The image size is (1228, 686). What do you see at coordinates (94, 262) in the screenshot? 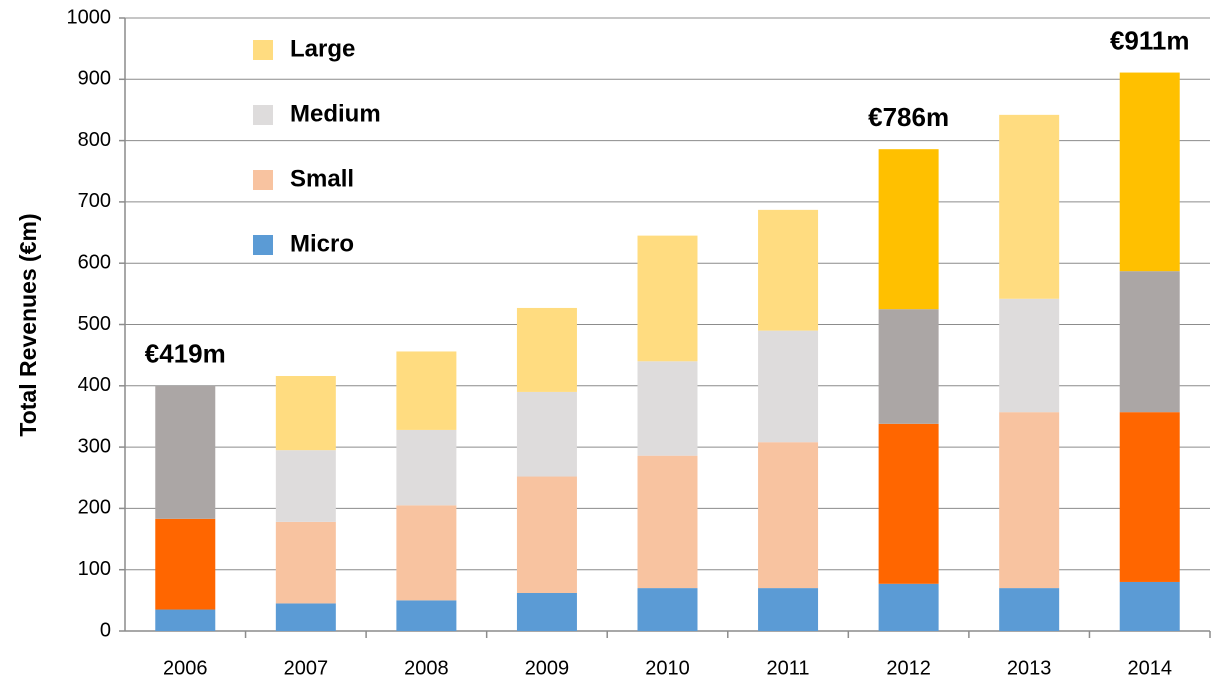
I see `y-tick-label: 600` at bounding box center [94, 262].